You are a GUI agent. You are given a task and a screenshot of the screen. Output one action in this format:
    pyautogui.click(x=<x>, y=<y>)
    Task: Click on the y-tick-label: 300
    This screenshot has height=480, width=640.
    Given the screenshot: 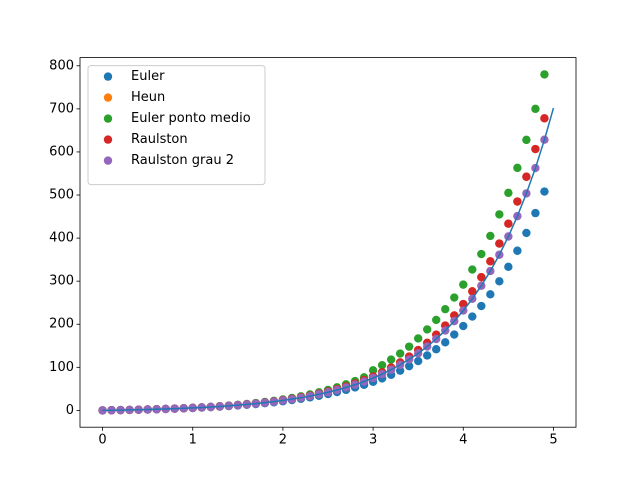 What is the action you would take?
    pyautogui.click(x=61, y=281)
    